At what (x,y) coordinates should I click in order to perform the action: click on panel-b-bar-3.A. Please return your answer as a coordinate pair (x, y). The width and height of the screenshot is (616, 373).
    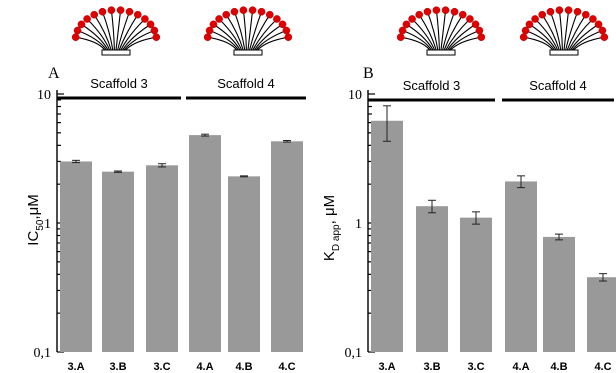
    Looking at the image, I should click on (387, 236).